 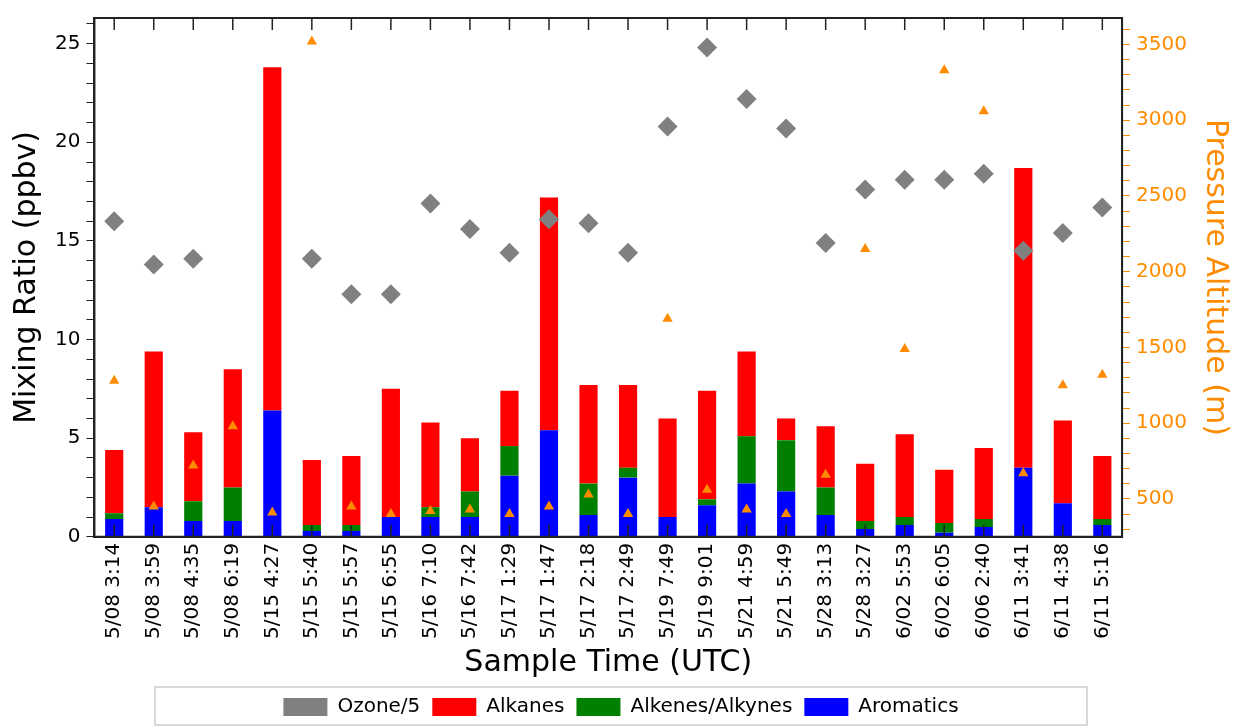 I want to click on x-tick-label: 5/08 6:19, so click(x=230, y=591).